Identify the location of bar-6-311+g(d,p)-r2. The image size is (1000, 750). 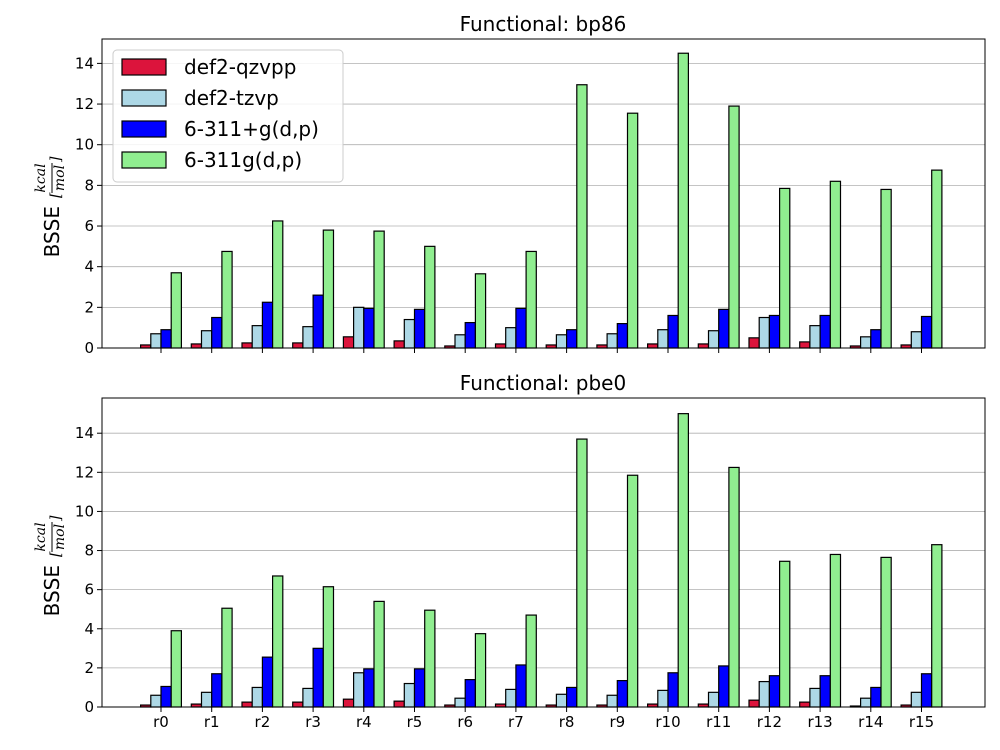
(267, 682).